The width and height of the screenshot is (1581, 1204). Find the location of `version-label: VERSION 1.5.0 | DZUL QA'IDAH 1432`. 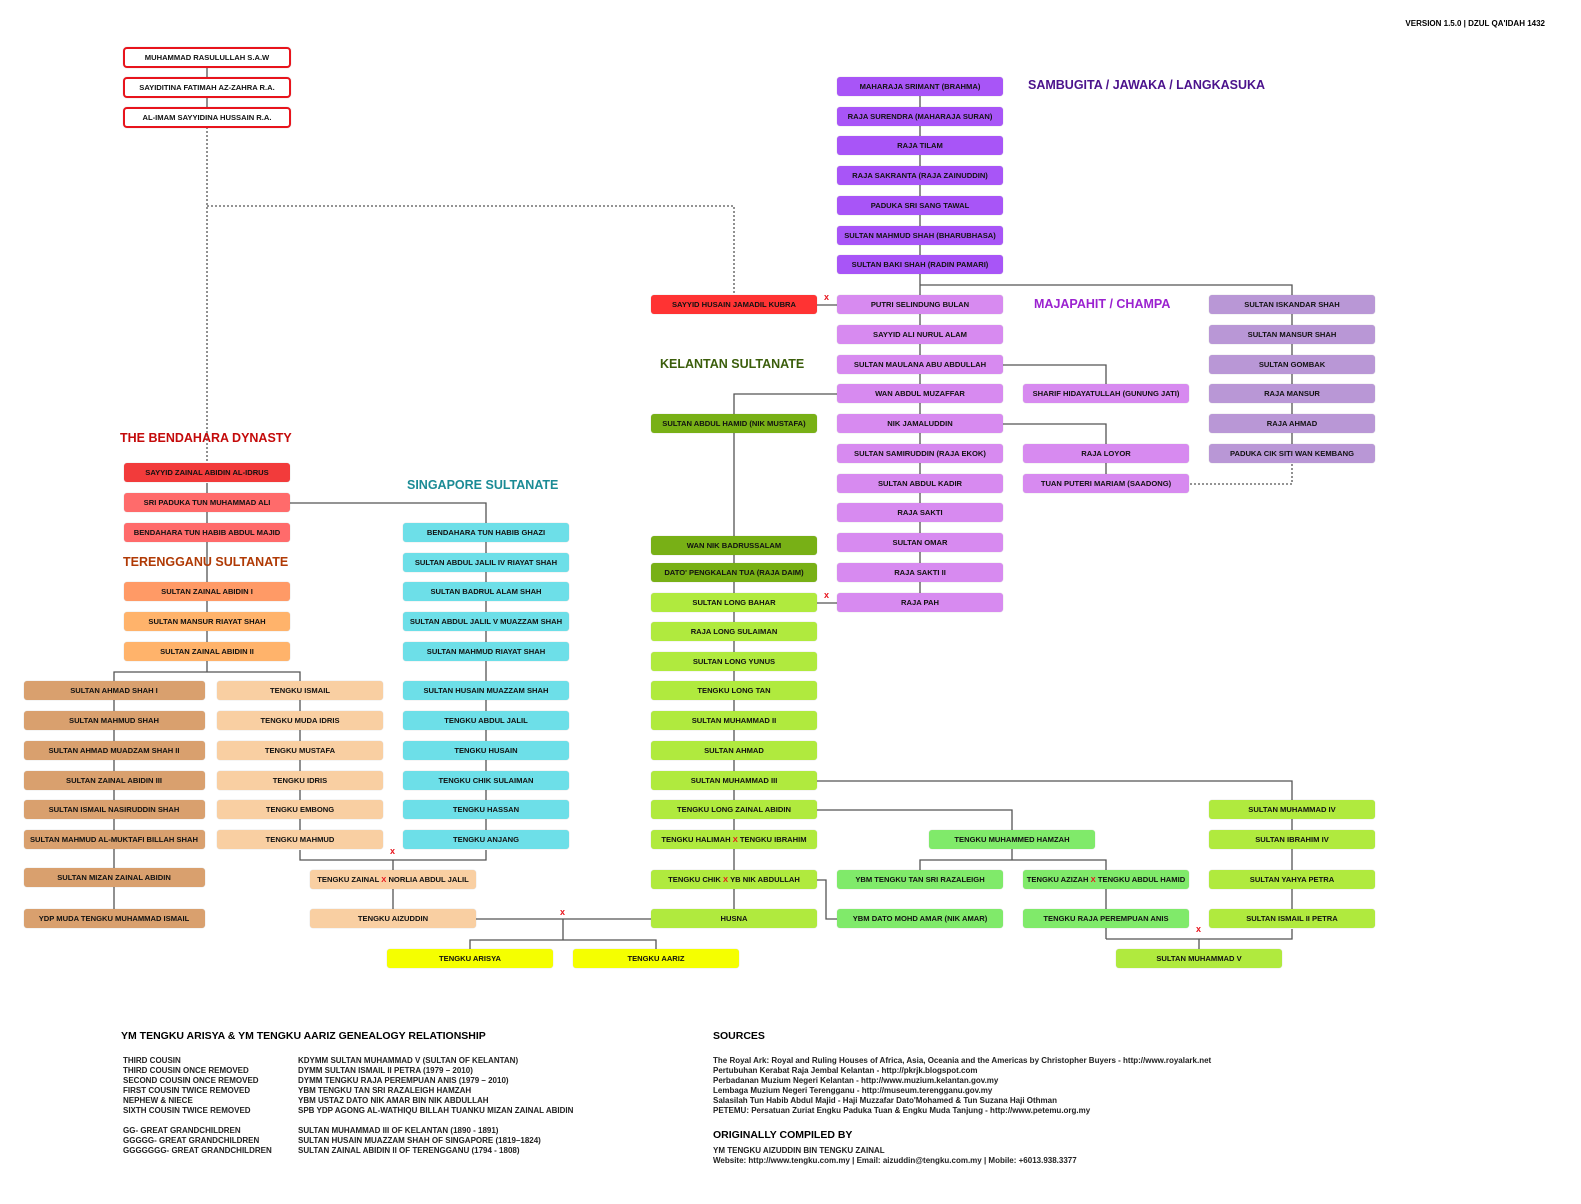

version-label: VERSION 1.5.0 | DZUL QA'IDAH 1432 is located at coordinates (1475, 23).